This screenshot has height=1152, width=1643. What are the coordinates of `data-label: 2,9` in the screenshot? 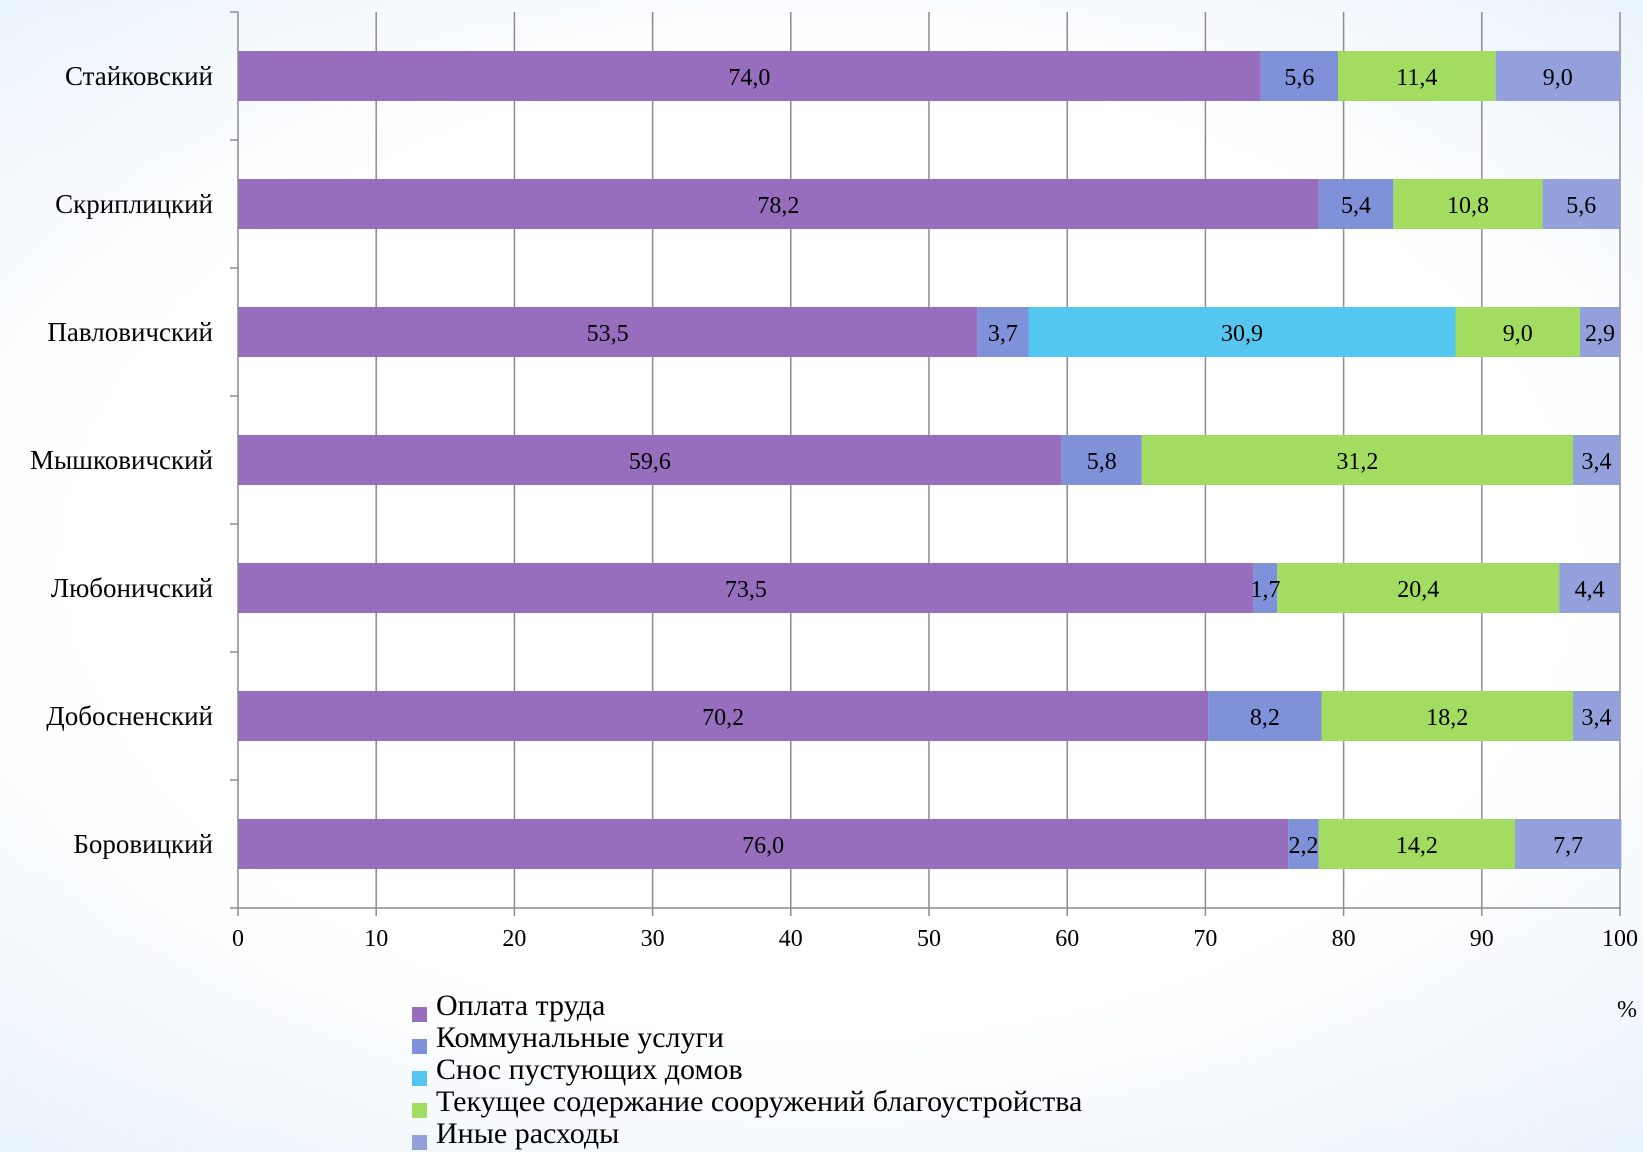 It's located at (1600, 334).